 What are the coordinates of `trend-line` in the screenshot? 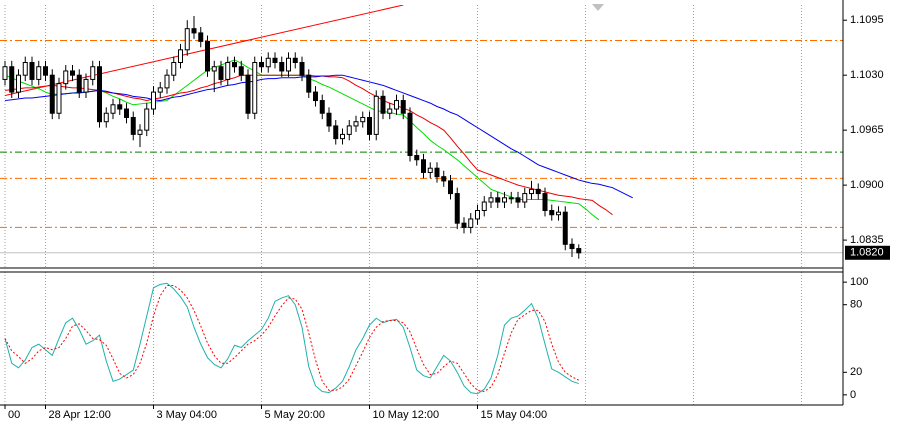 It's located at (204, 50).